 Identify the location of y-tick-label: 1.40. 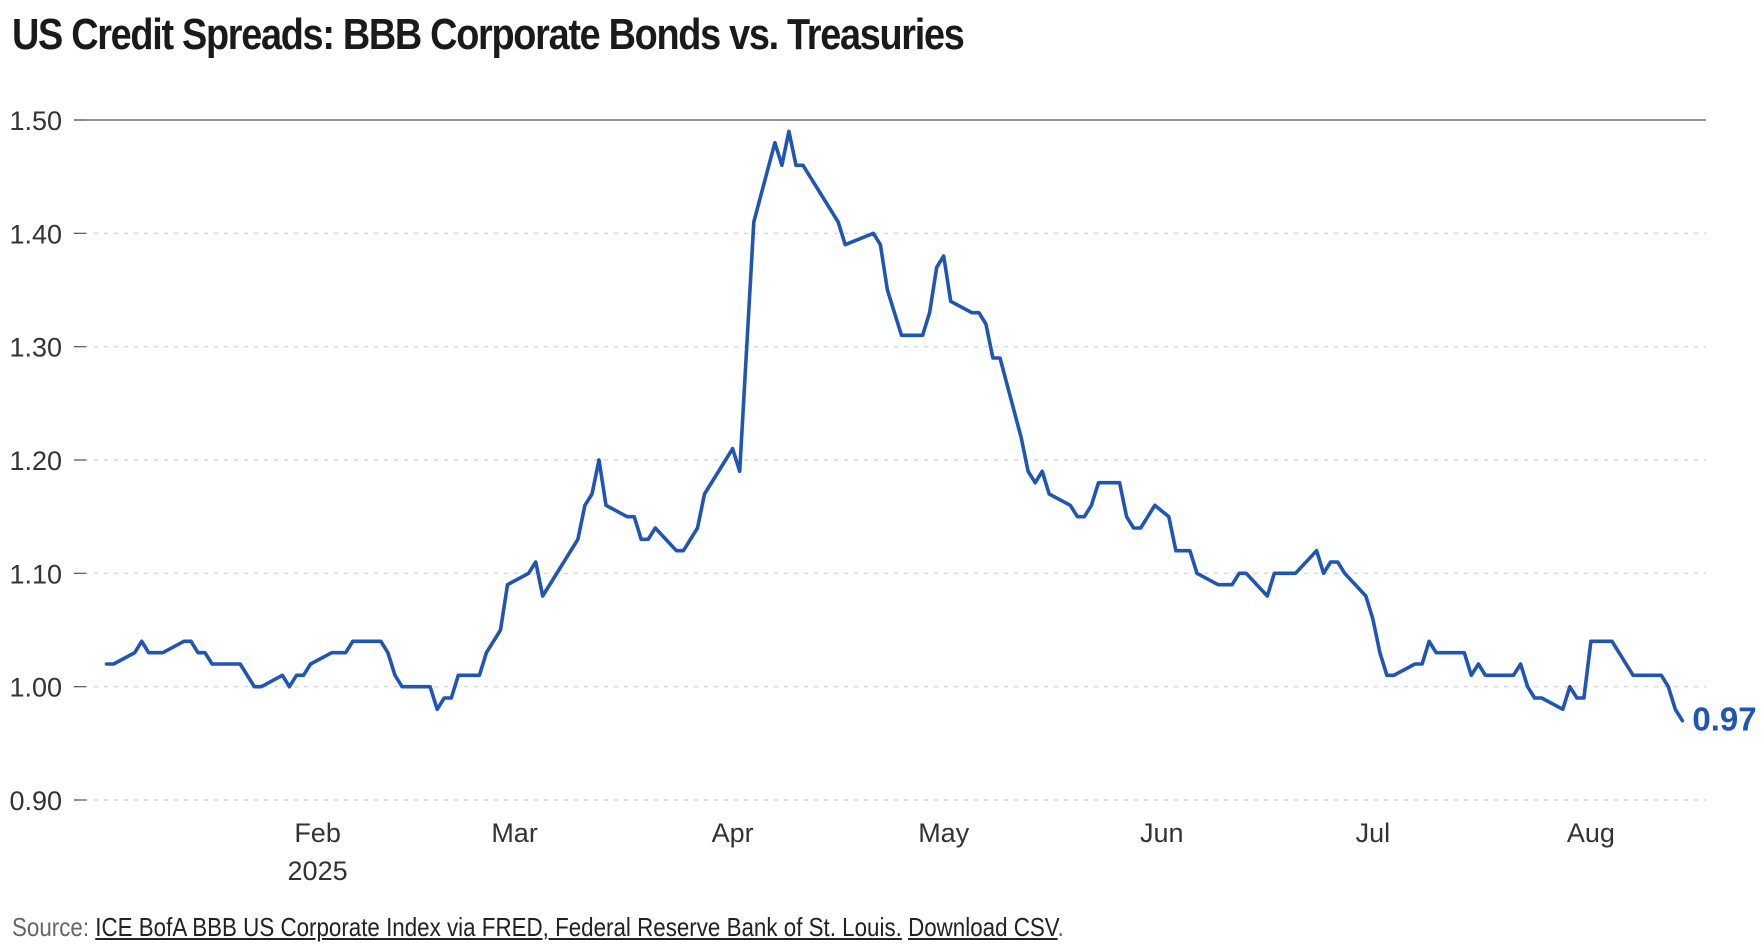
(35, 234).